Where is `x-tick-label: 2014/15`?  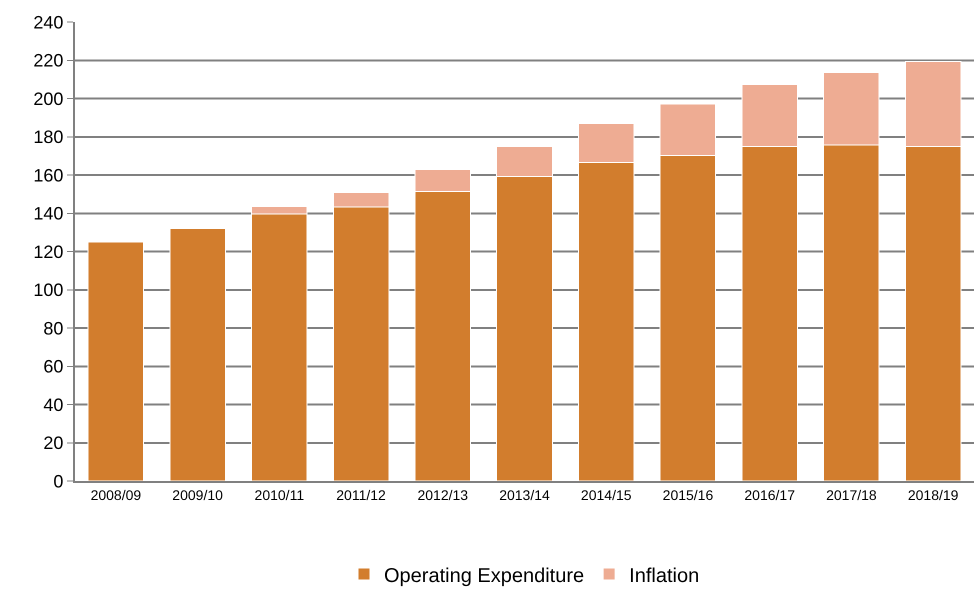 x-tick-label: 2014/15 is located at coordinates (606, 494).